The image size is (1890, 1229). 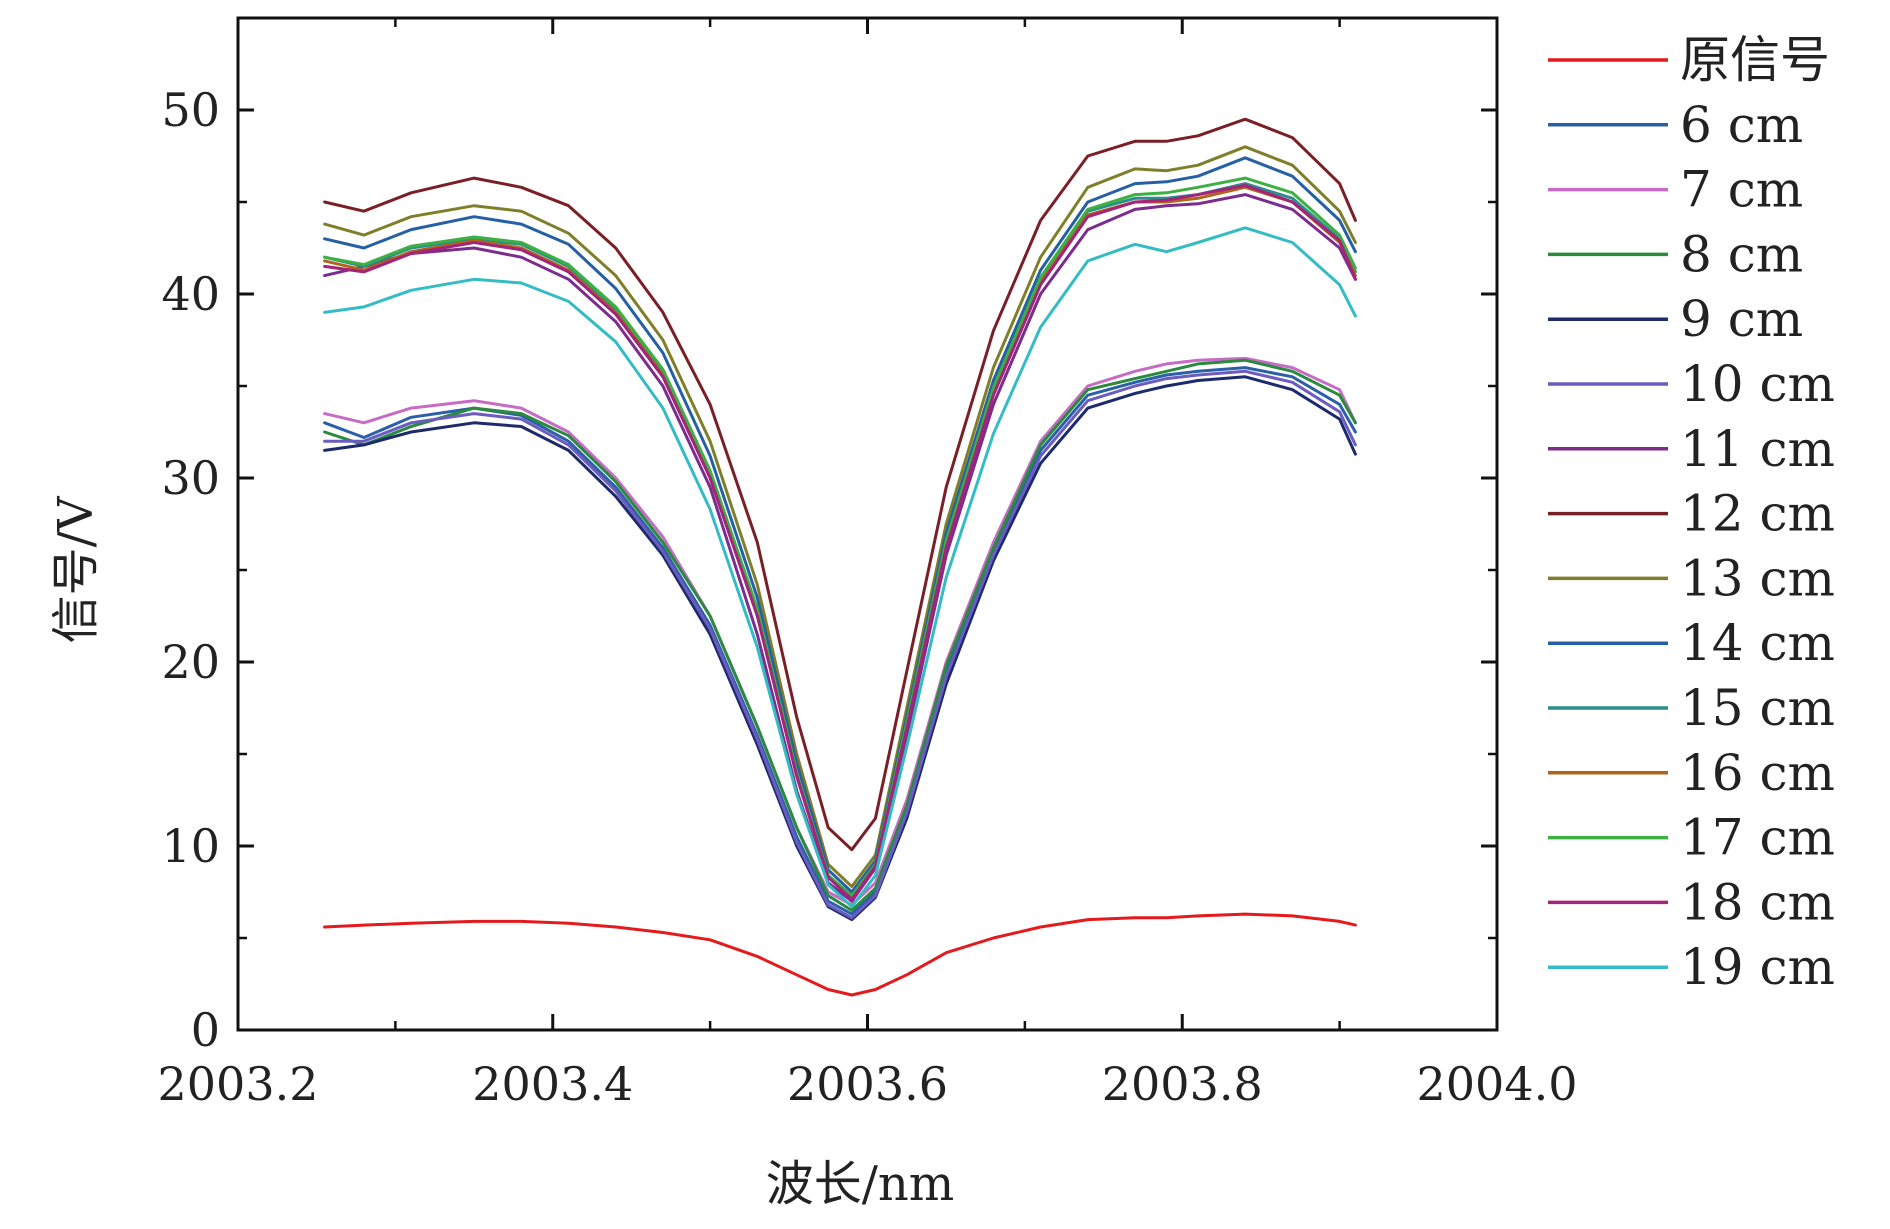 What do you see at coordinates (190, 294) in the screenshot?
I see `y-tick-label: 40` at bounding box center [190, 294].